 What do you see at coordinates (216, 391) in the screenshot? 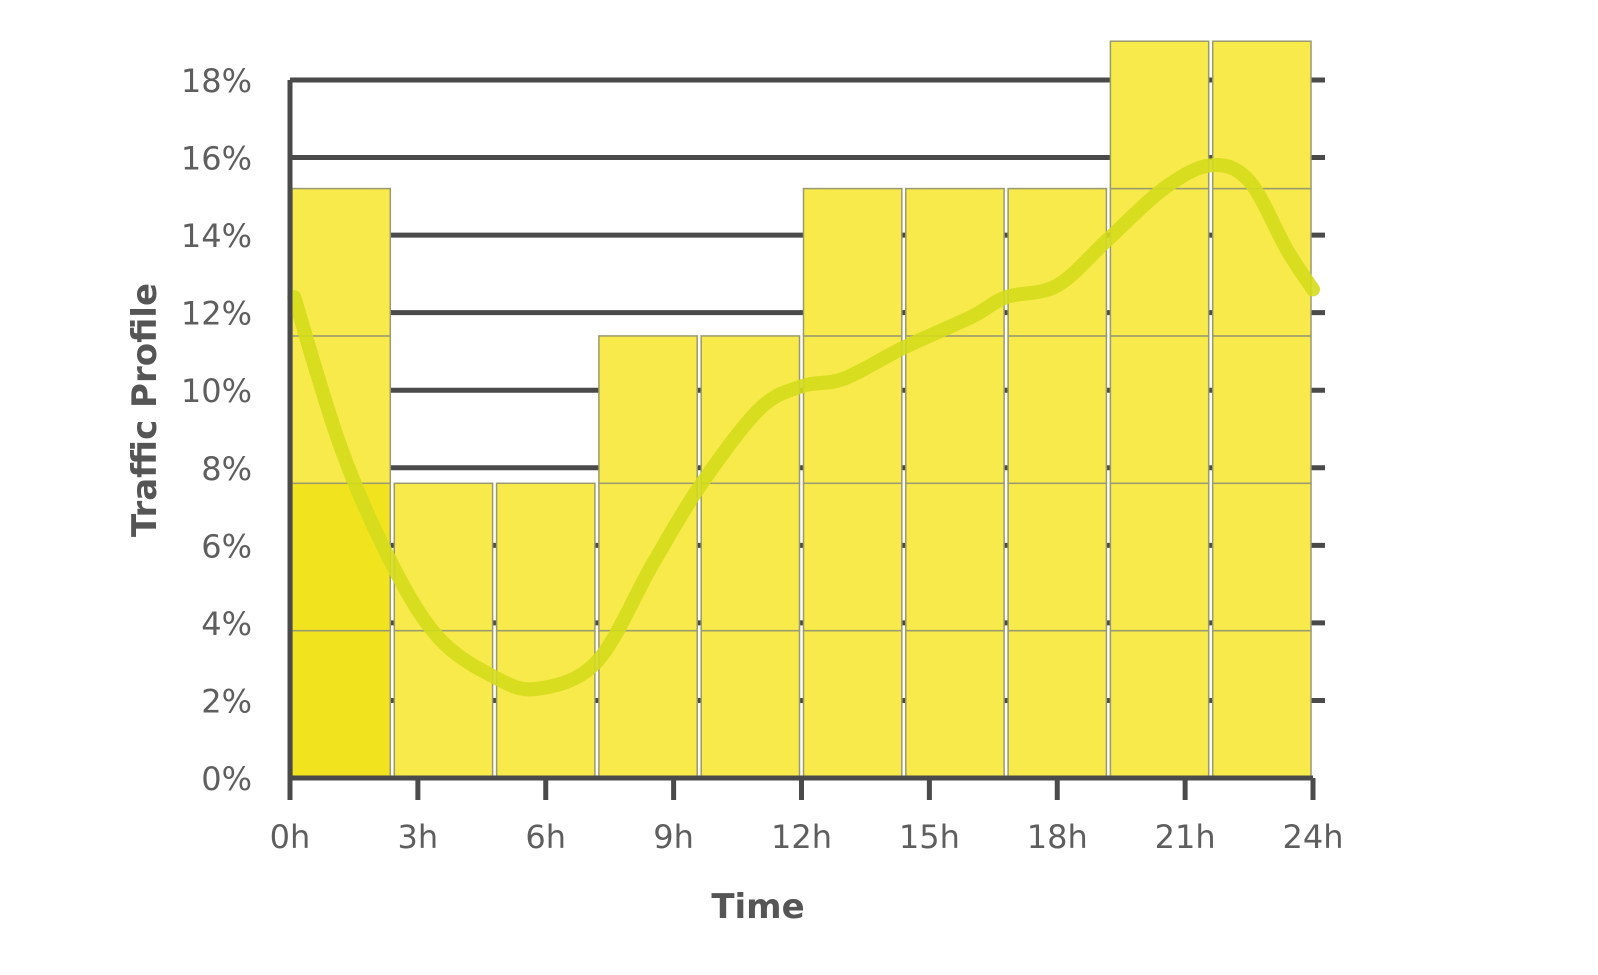
I see `y-tick-label: 10%` at bounding box center [216, 391].